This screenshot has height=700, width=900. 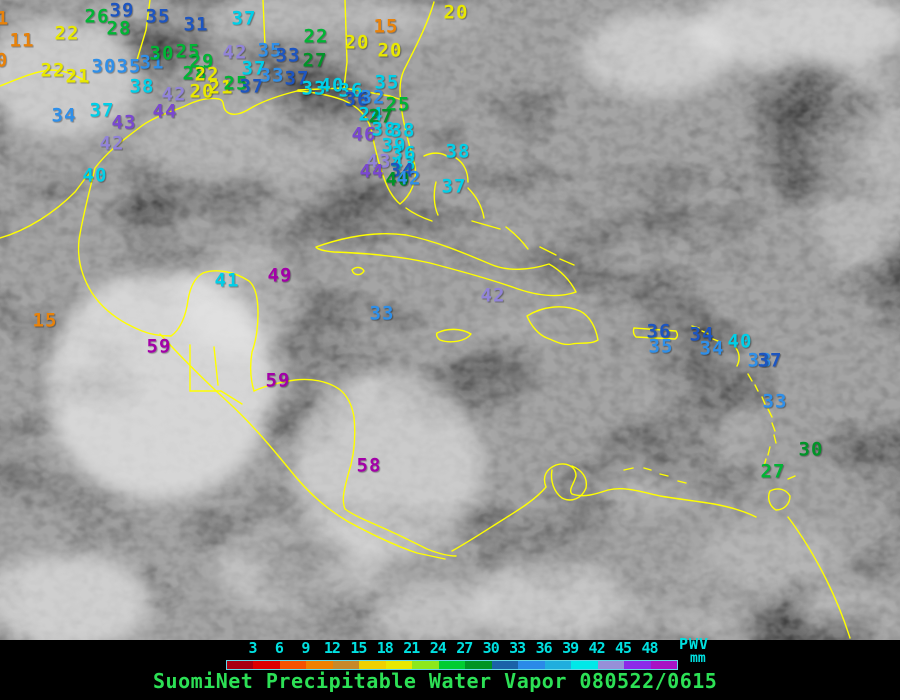 I want to click on pwv-station-value: 42, so click(x=174, y=94).